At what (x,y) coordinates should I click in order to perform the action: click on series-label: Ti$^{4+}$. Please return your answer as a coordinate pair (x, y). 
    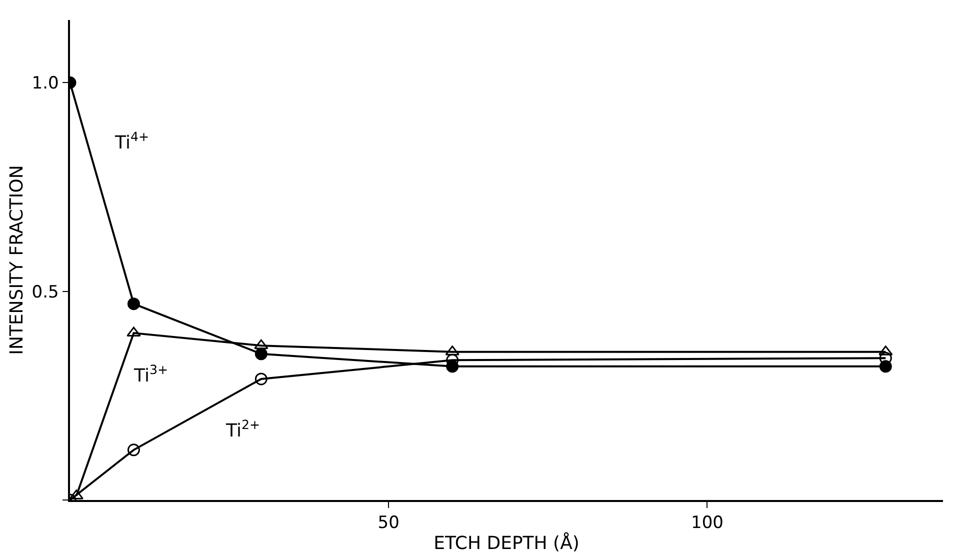
    Looking at the image, I should click on (132, 141).